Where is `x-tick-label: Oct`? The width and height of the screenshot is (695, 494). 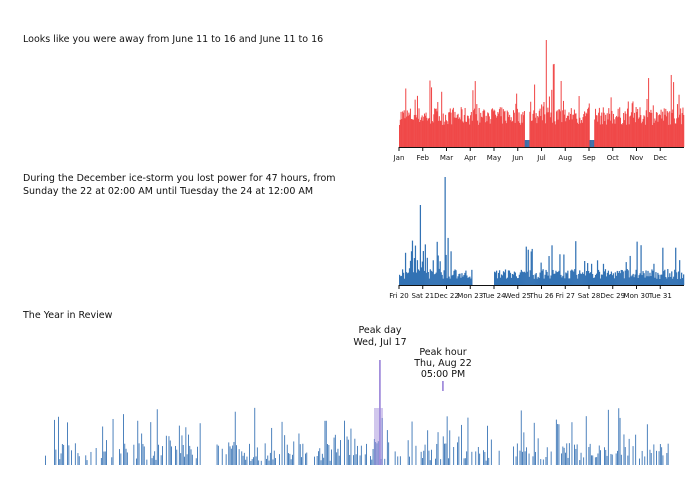 x-tick-label: Oct is located at coordinates (613, 158).